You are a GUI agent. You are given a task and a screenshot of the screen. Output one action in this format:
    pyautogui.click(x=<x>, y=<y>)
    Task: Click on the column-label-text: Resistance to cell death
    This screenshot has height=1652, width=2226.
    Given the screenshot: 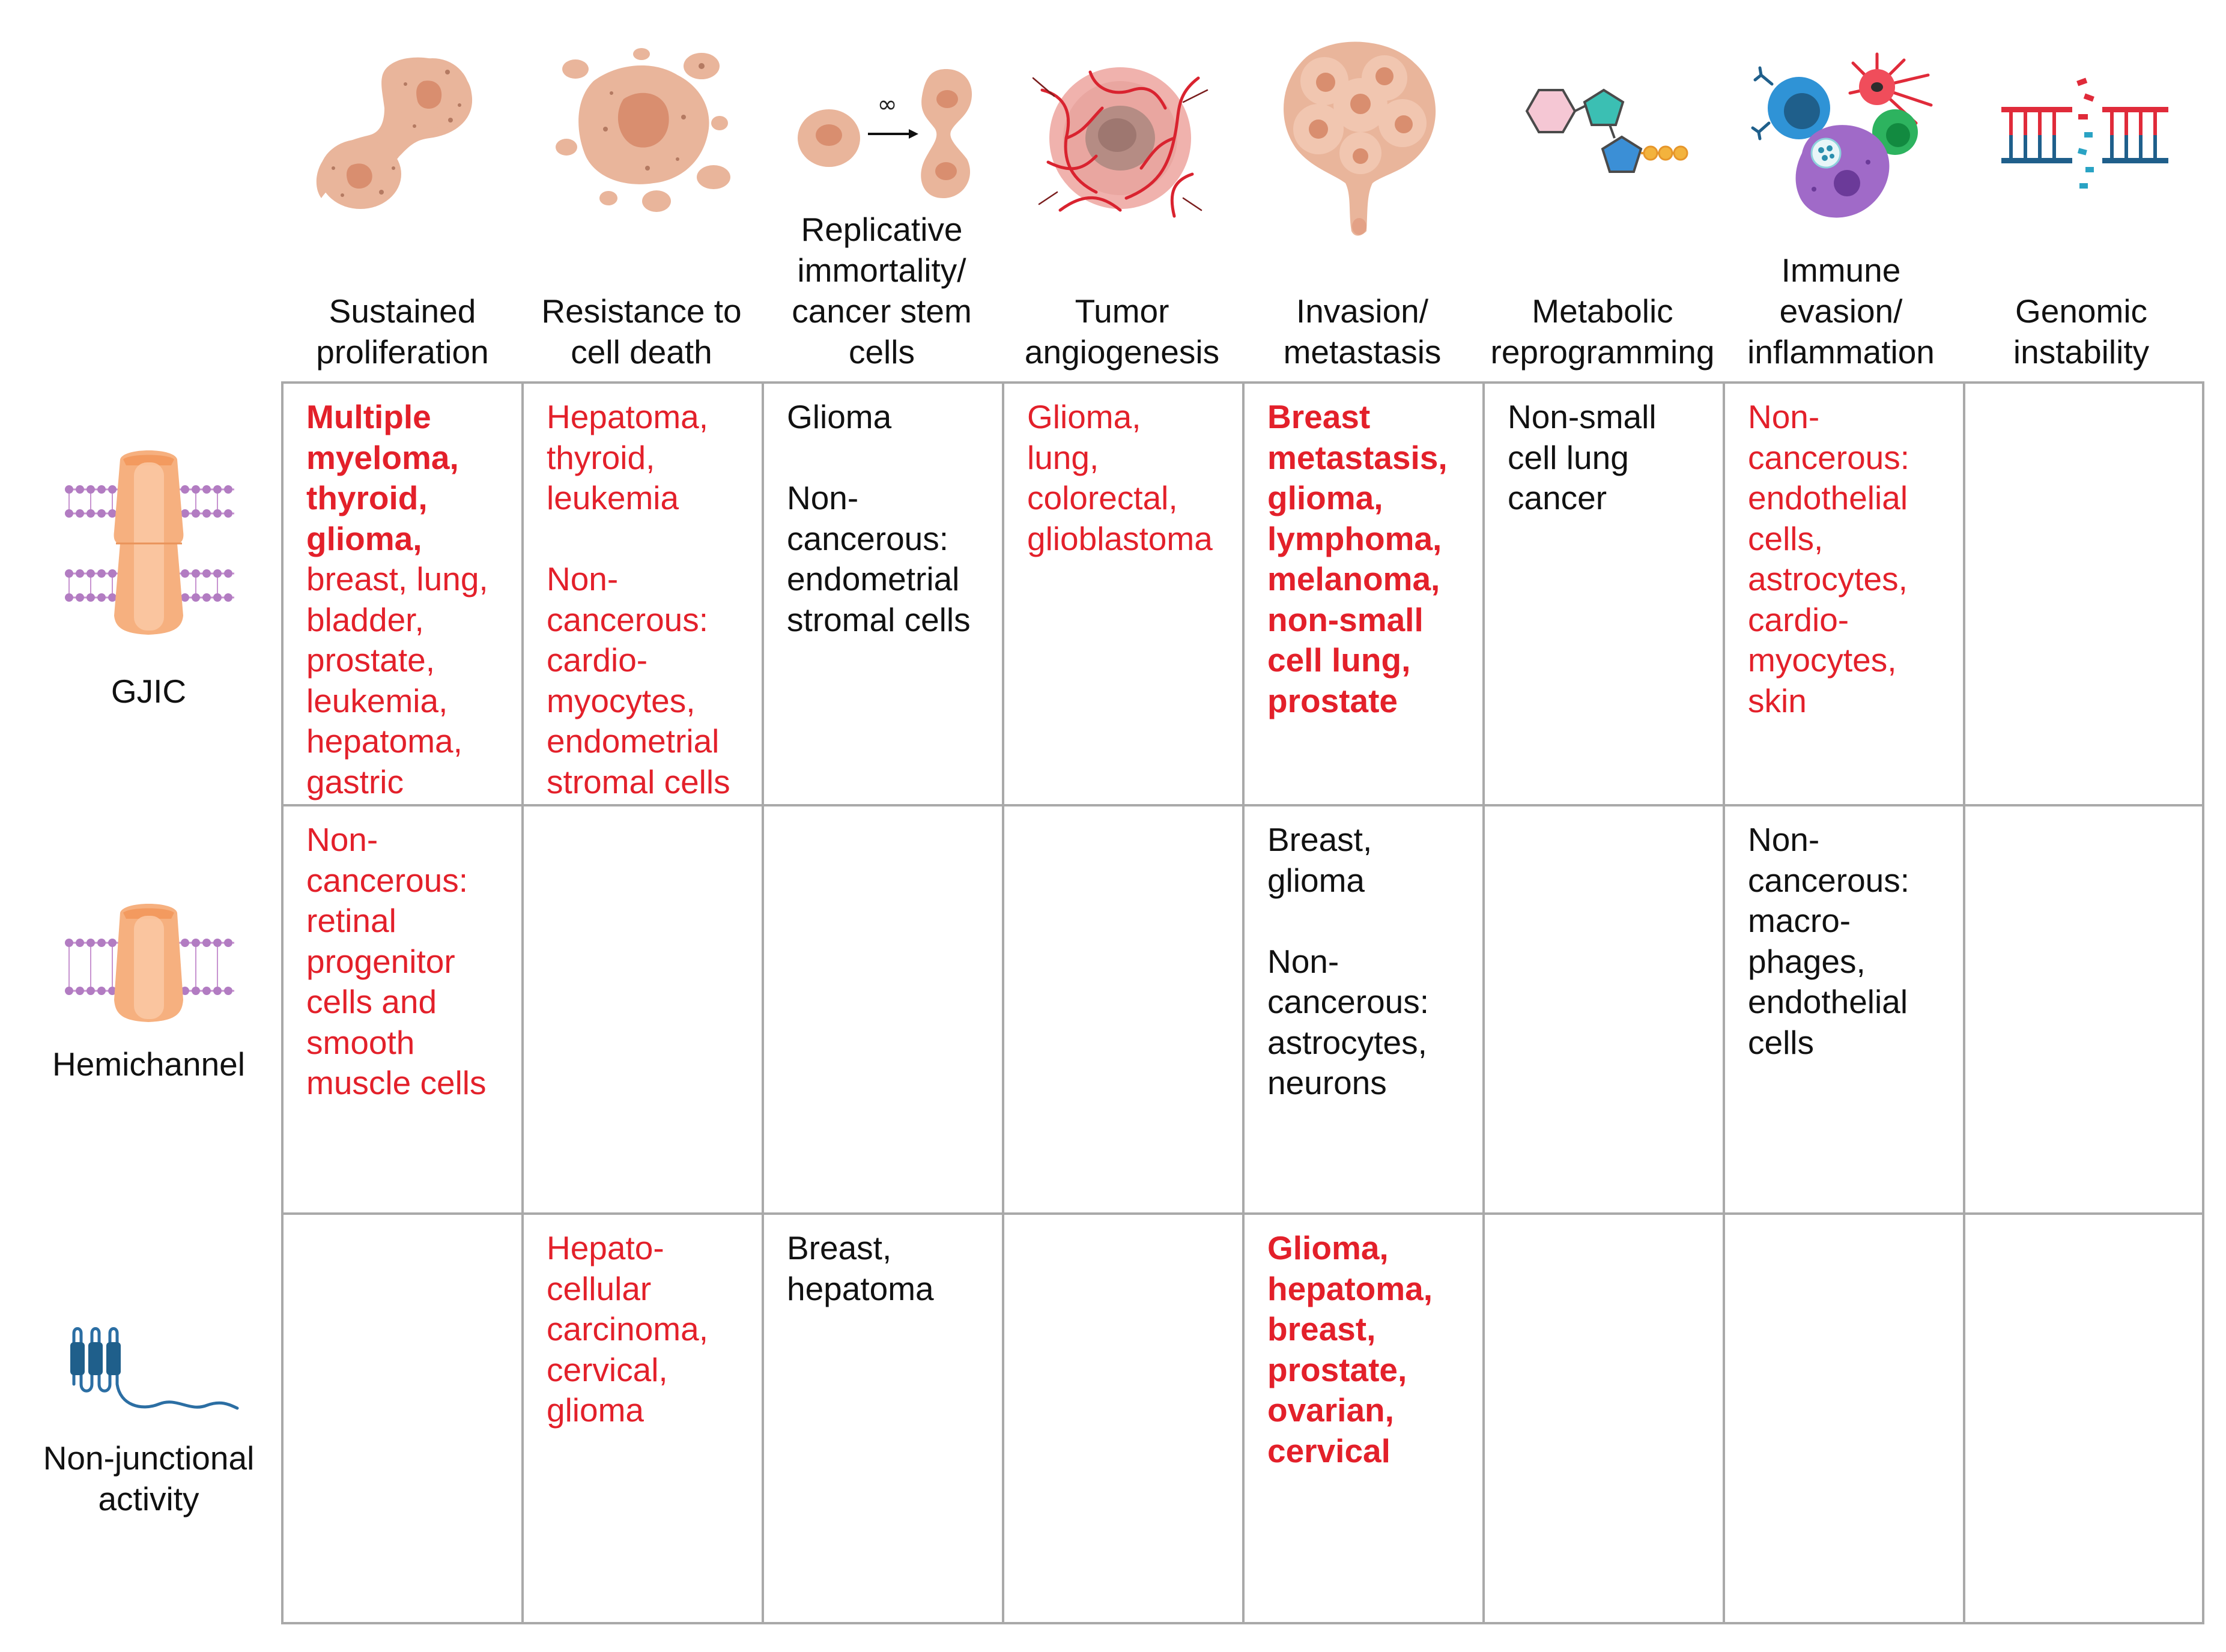 What is the action you would take?
    pyautogui.click(x=642, y=331)
    